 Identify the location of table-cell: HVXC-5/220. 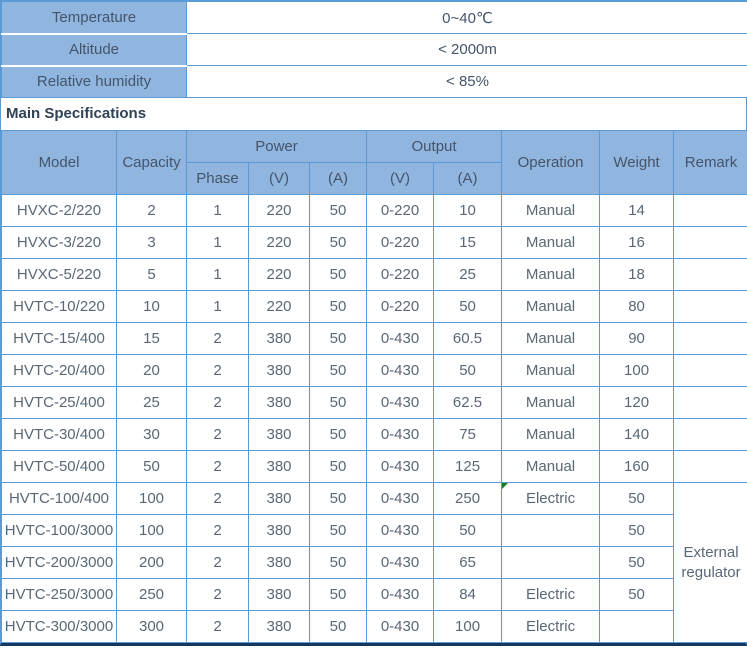
(59, 274).